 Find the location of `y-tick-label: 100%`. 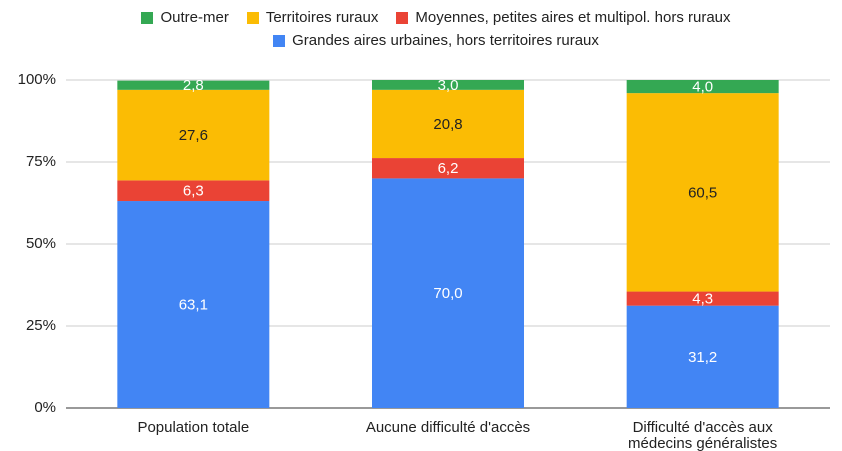

y-tick-label: 100% is located at coordinates (37, 79).